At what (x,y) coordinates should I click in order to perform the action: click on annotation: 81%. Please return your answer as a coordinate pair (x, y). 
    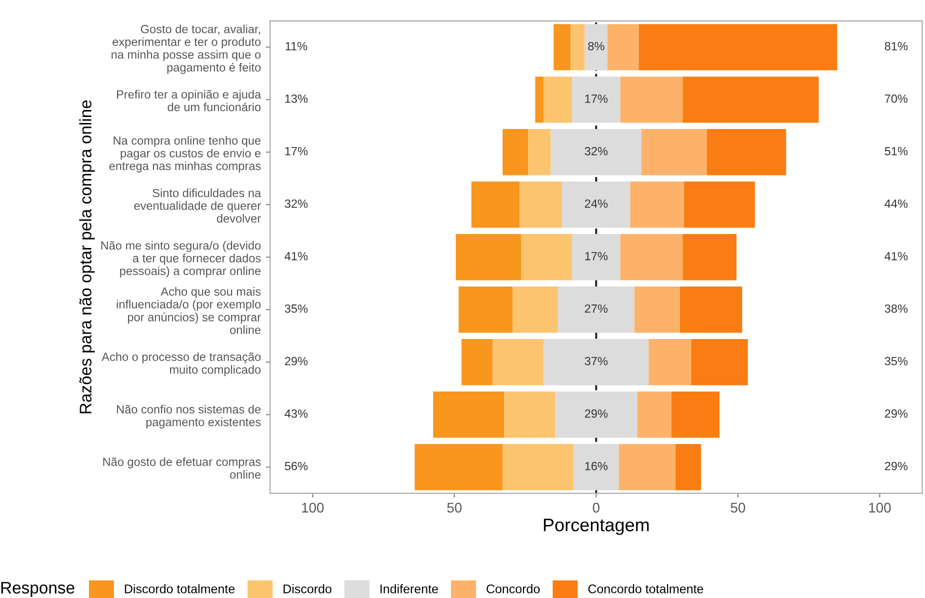
    Looking at the image, I should click on (896, 46).